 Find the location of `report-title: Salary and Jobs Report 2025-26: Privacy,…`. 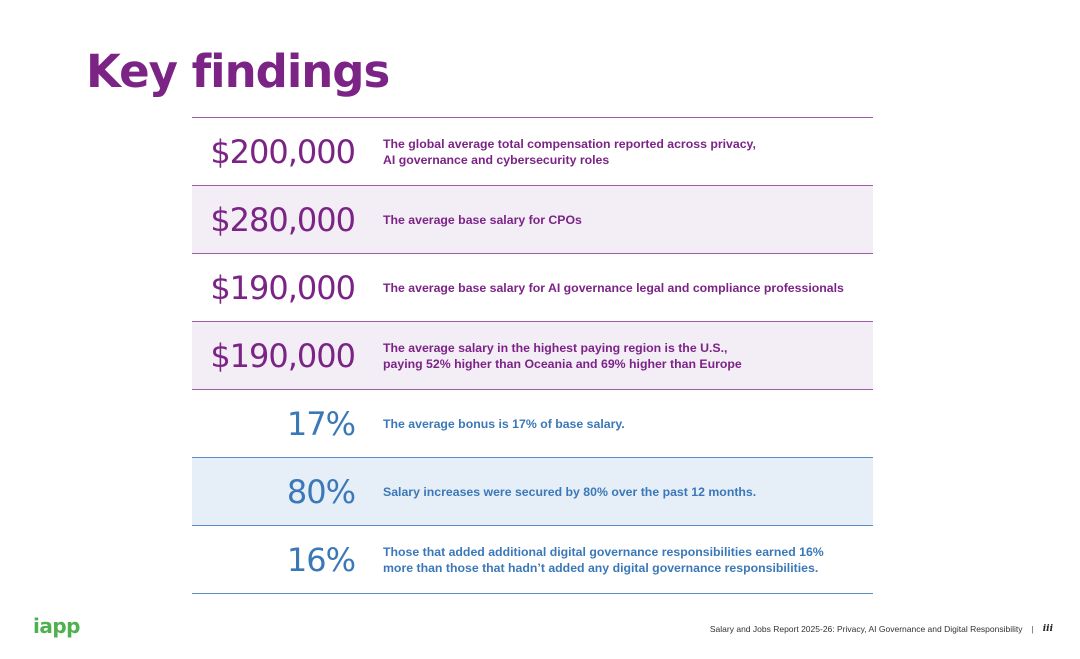

report-title: Salary and Jobs Report 2025-26: Privacy,… is located at coordinates (866, 629).